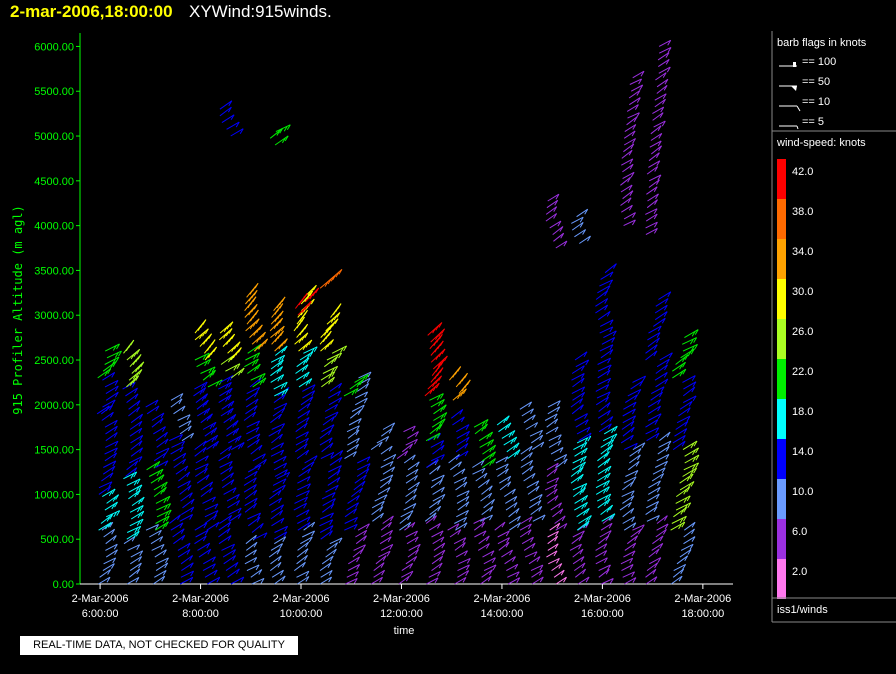 The image size is (896, 674). What do you see at coordinates (602, 599) in the screenshot?
I see `x-tick-label-date: 2-Mar-2006` at bounding box center [602, 599].